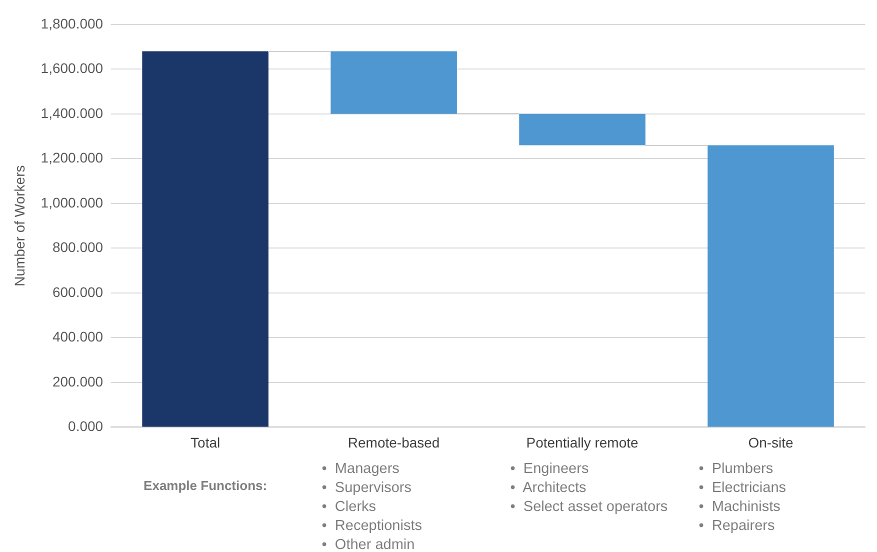  Describe the element at coordinates (205, 442) in the screenshot. I see `x-tick-label: Total` at that location.